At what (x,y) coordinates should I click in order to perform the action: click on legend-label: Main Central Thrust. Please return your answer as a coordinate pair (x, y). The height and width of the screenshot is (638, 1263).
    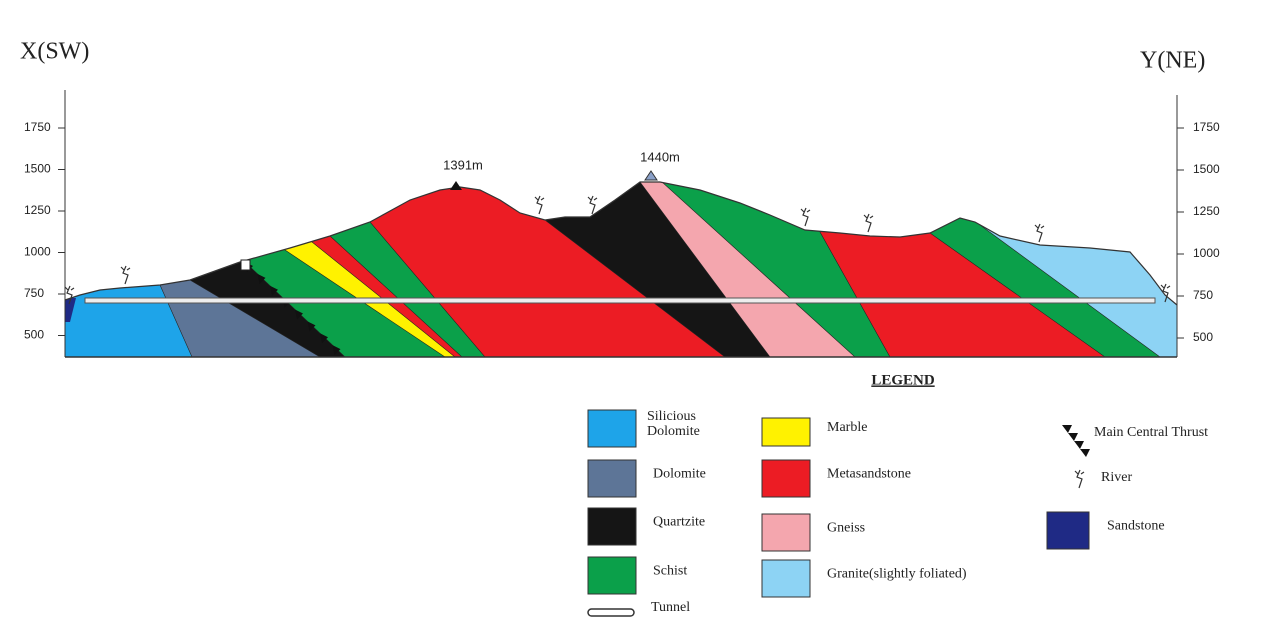
    Looking at the image, I should click on (1151, 432).